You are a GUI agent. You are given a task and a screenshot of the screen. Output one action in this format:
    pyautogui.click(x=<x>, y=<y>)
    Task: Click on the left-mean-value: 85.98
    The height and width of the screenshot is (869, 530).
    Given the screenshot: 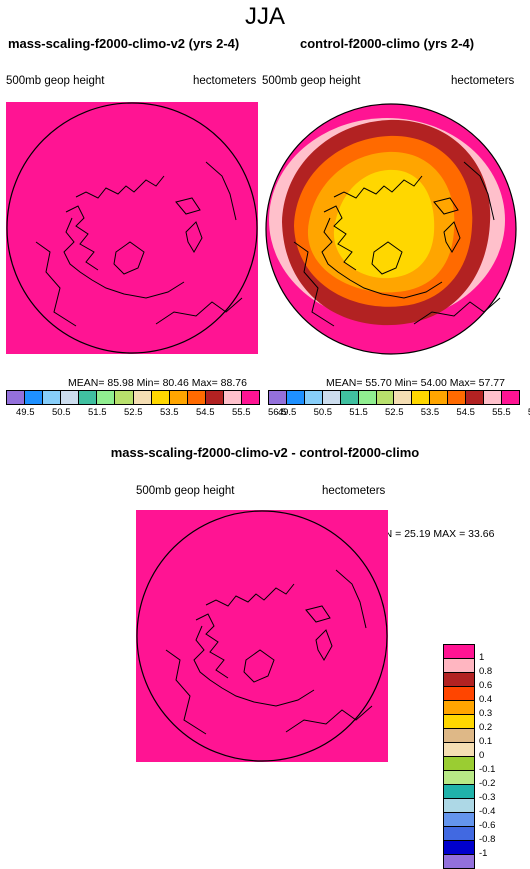 What is the action you would take?
    pyautogui.click(x=120, y=383)
    